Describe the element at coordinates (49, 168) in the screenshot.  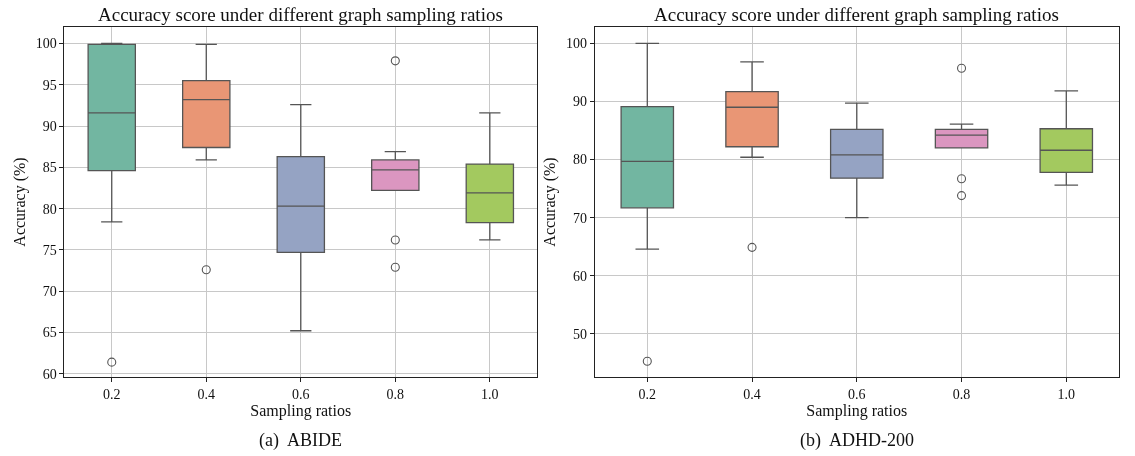
I see `y-tick-label: 85` at that location.